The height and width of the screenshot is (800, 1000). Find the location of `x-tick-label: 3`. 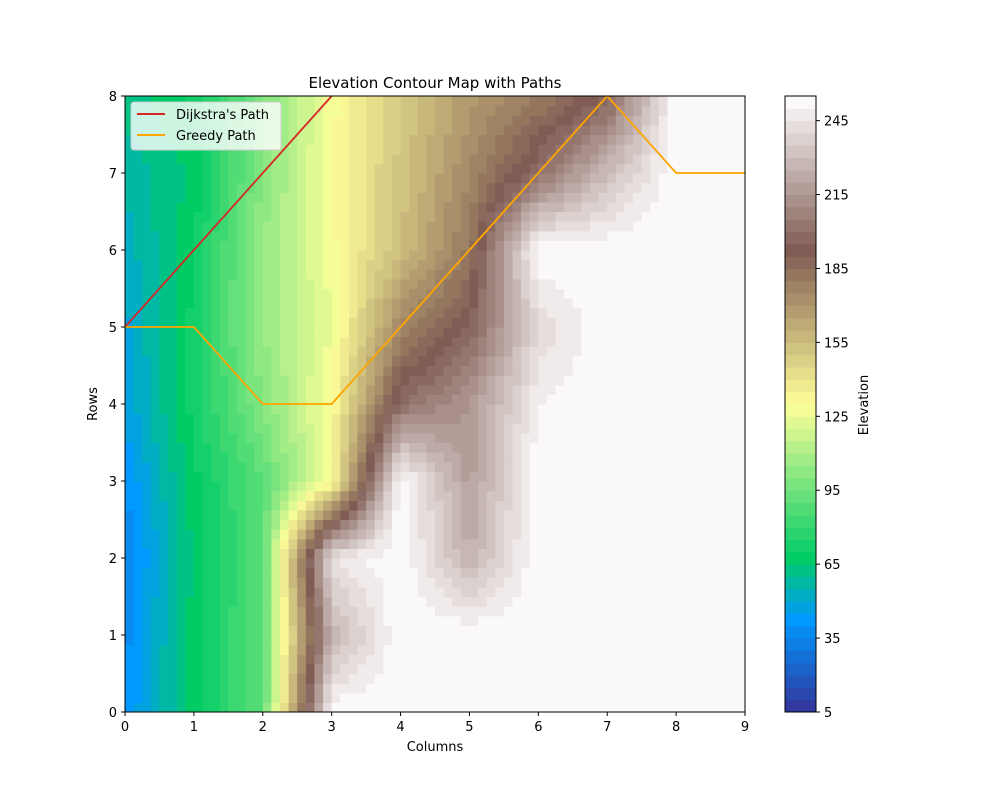

x-tick-label: 3 is located at coordinates (332, 727).